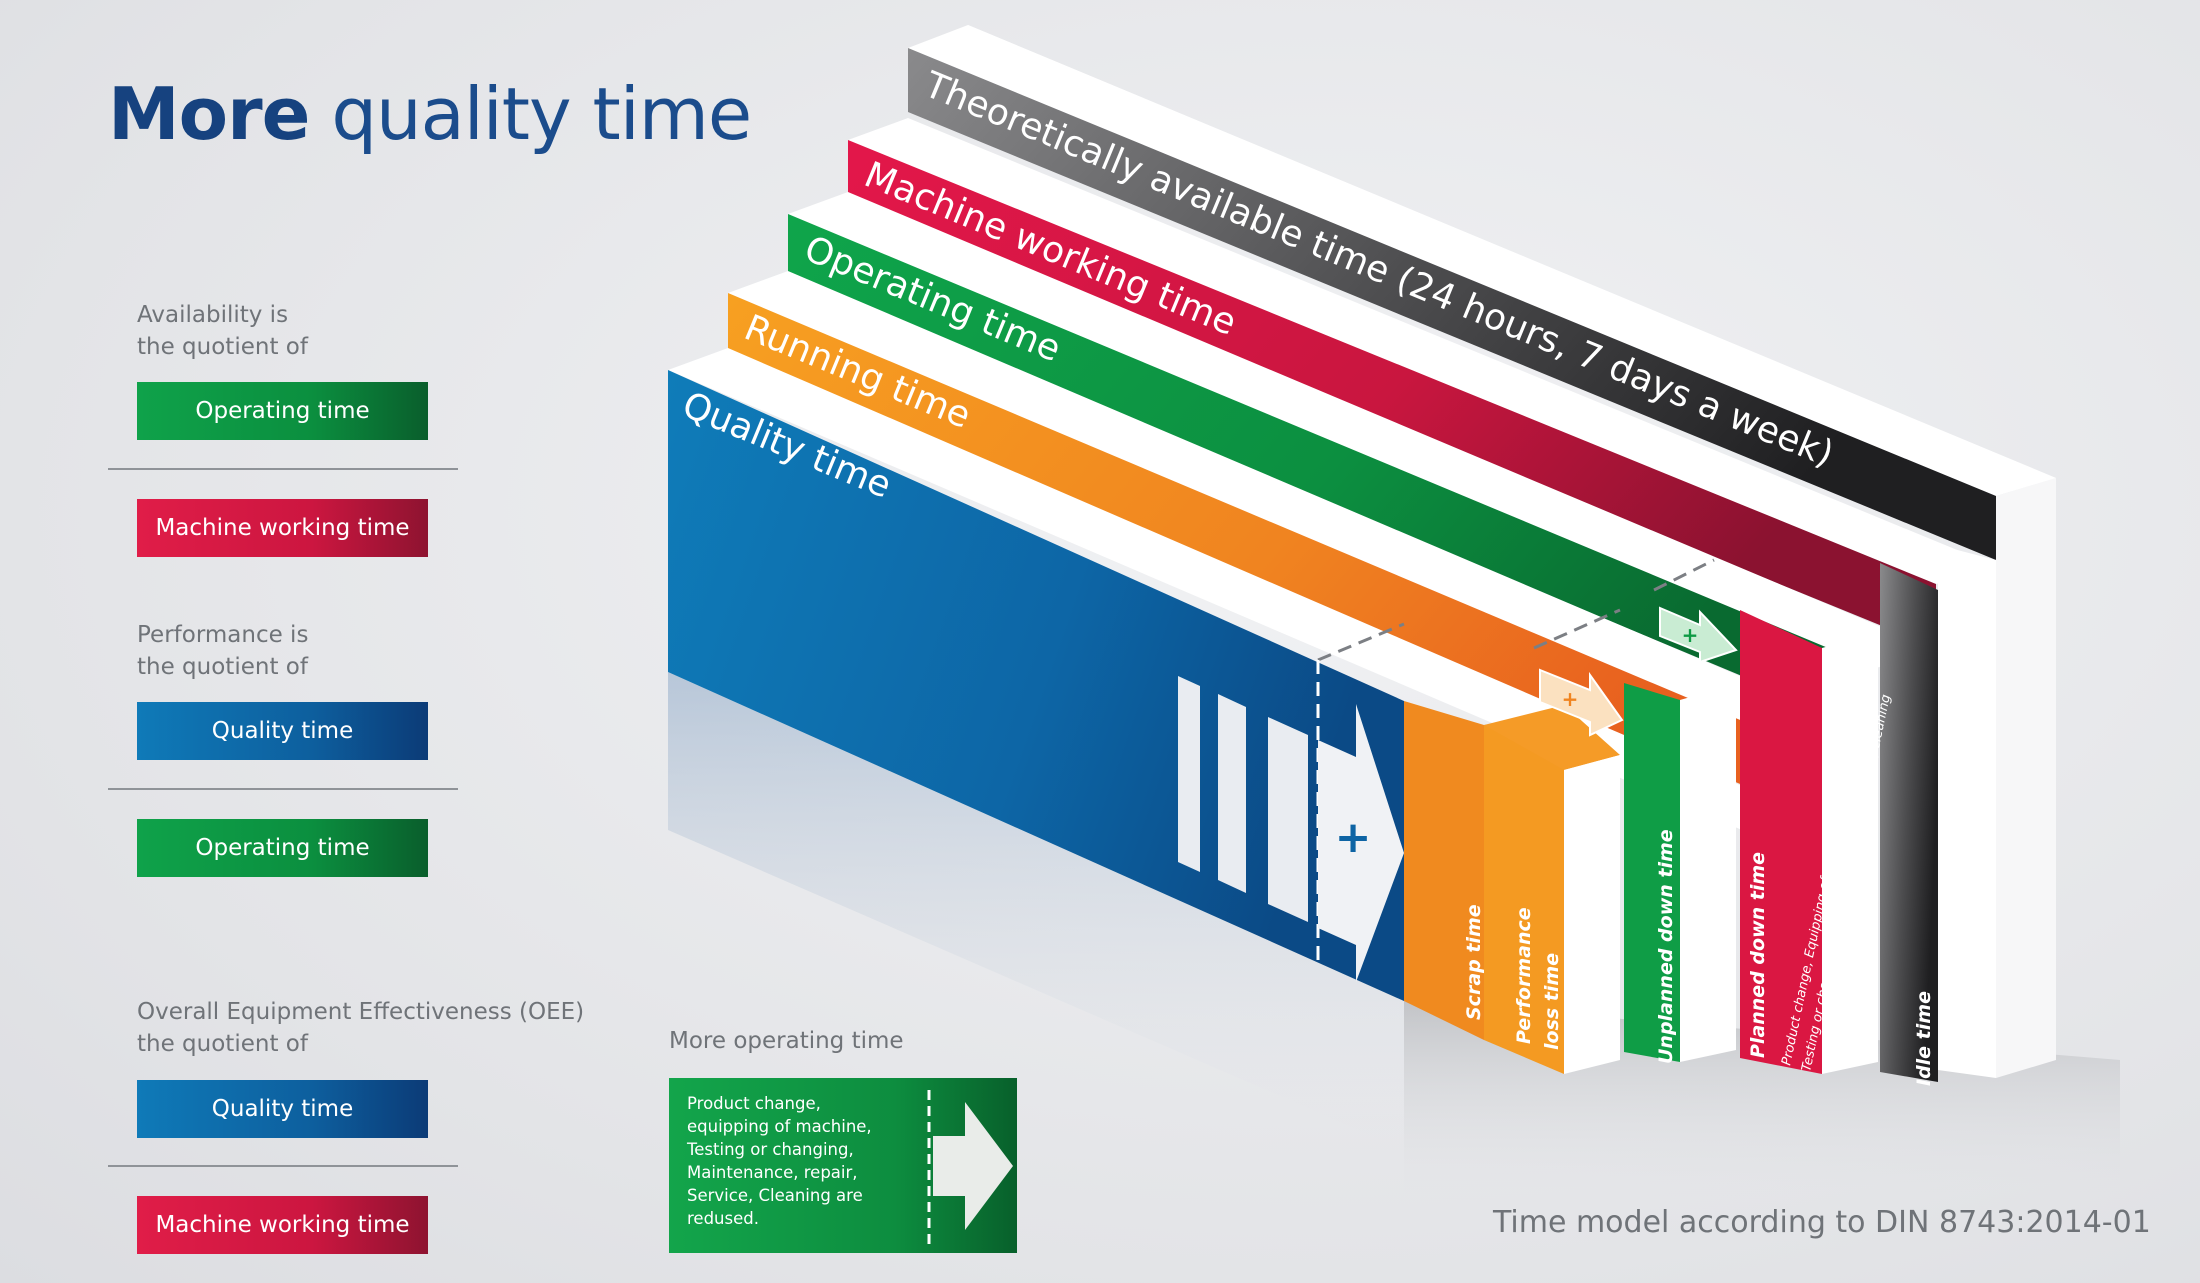 The image size is (2200, 1283). I want to click on performance-denominator-box: Operating time, so click(282, 848).